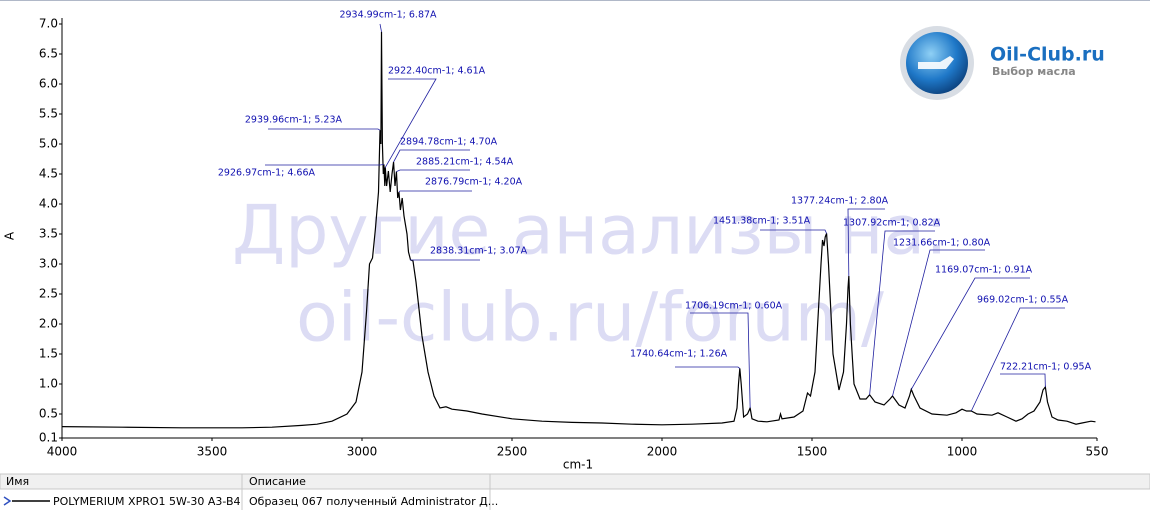 The width and height of the screenshot is (1150, 510). Describe the element at coordinates (48, 234) in the screenshot. I see `y-tick-label: 3.5` at that location.